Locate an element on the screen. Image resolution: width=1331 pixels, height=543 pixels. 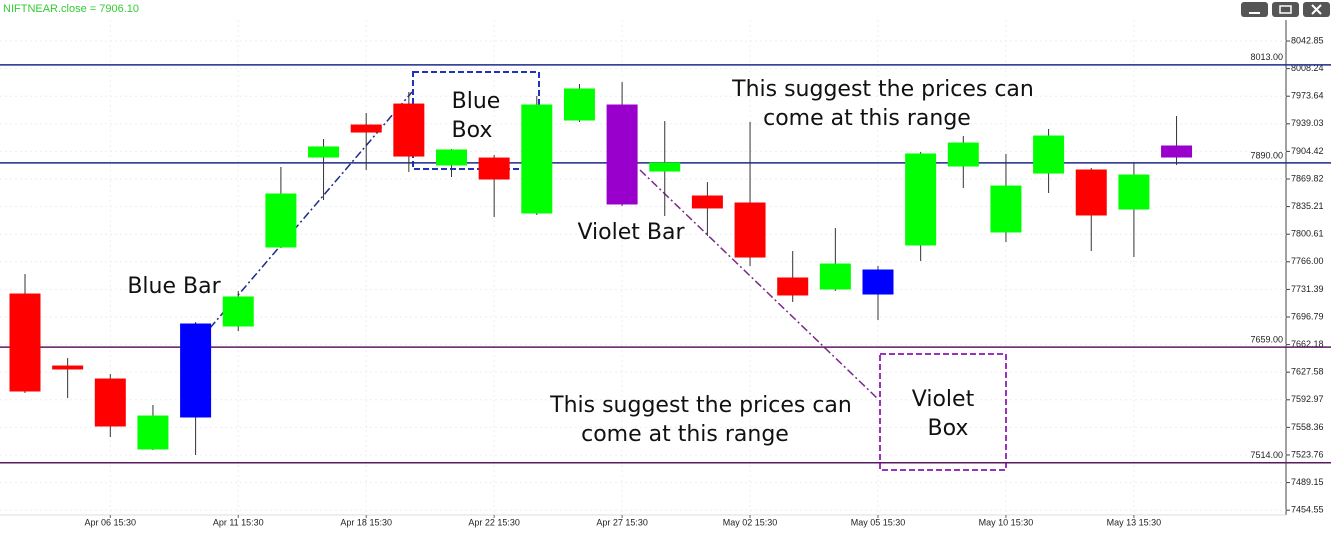
x-tick-label: May 05 15:30 is located at coordinates (878, 522).